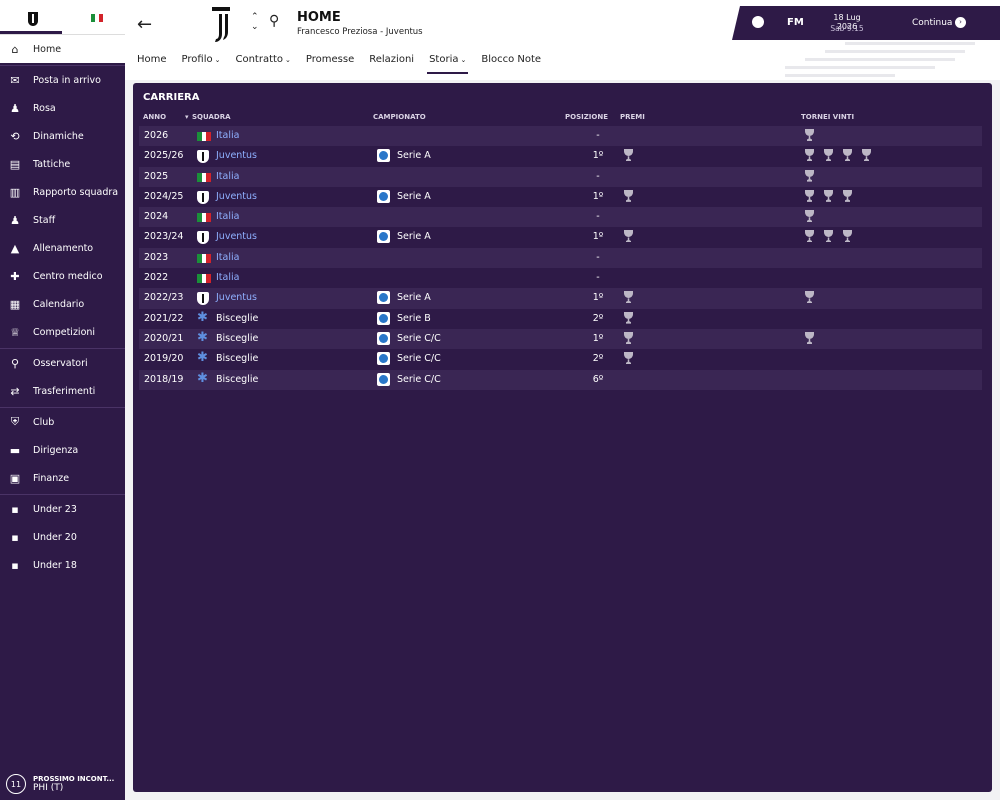 The height and width of the screenshot is (800, 1000). Describe the element at coordinates (62, 304) in the screenshot. I see `sidebar-item-calendario: ▦ Calendario` at that location.